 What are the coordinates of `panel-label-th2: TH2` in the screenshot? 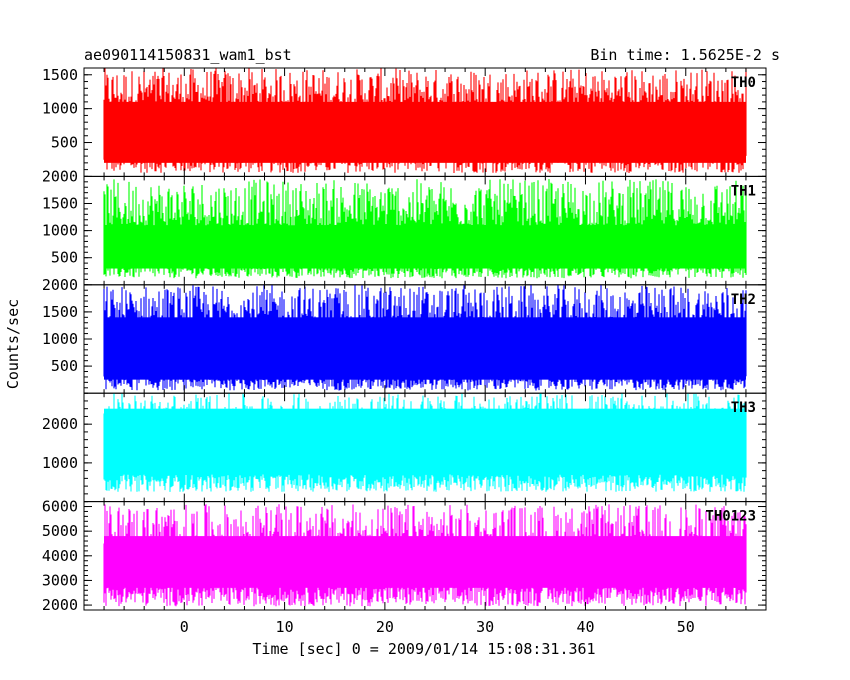 It's located at (743, 300).